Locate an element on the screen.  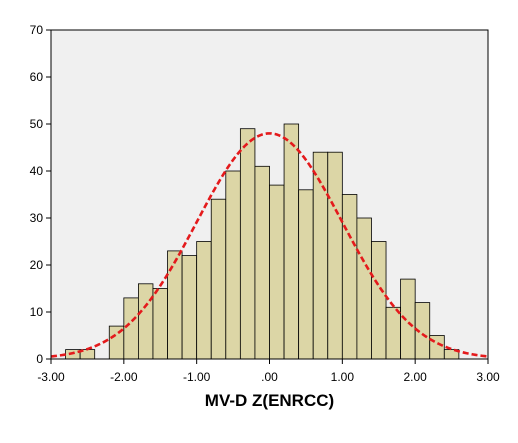
y-axis-ticks: 0 10 20 30 40 50 60 70 is located at coordinates (40, 194).